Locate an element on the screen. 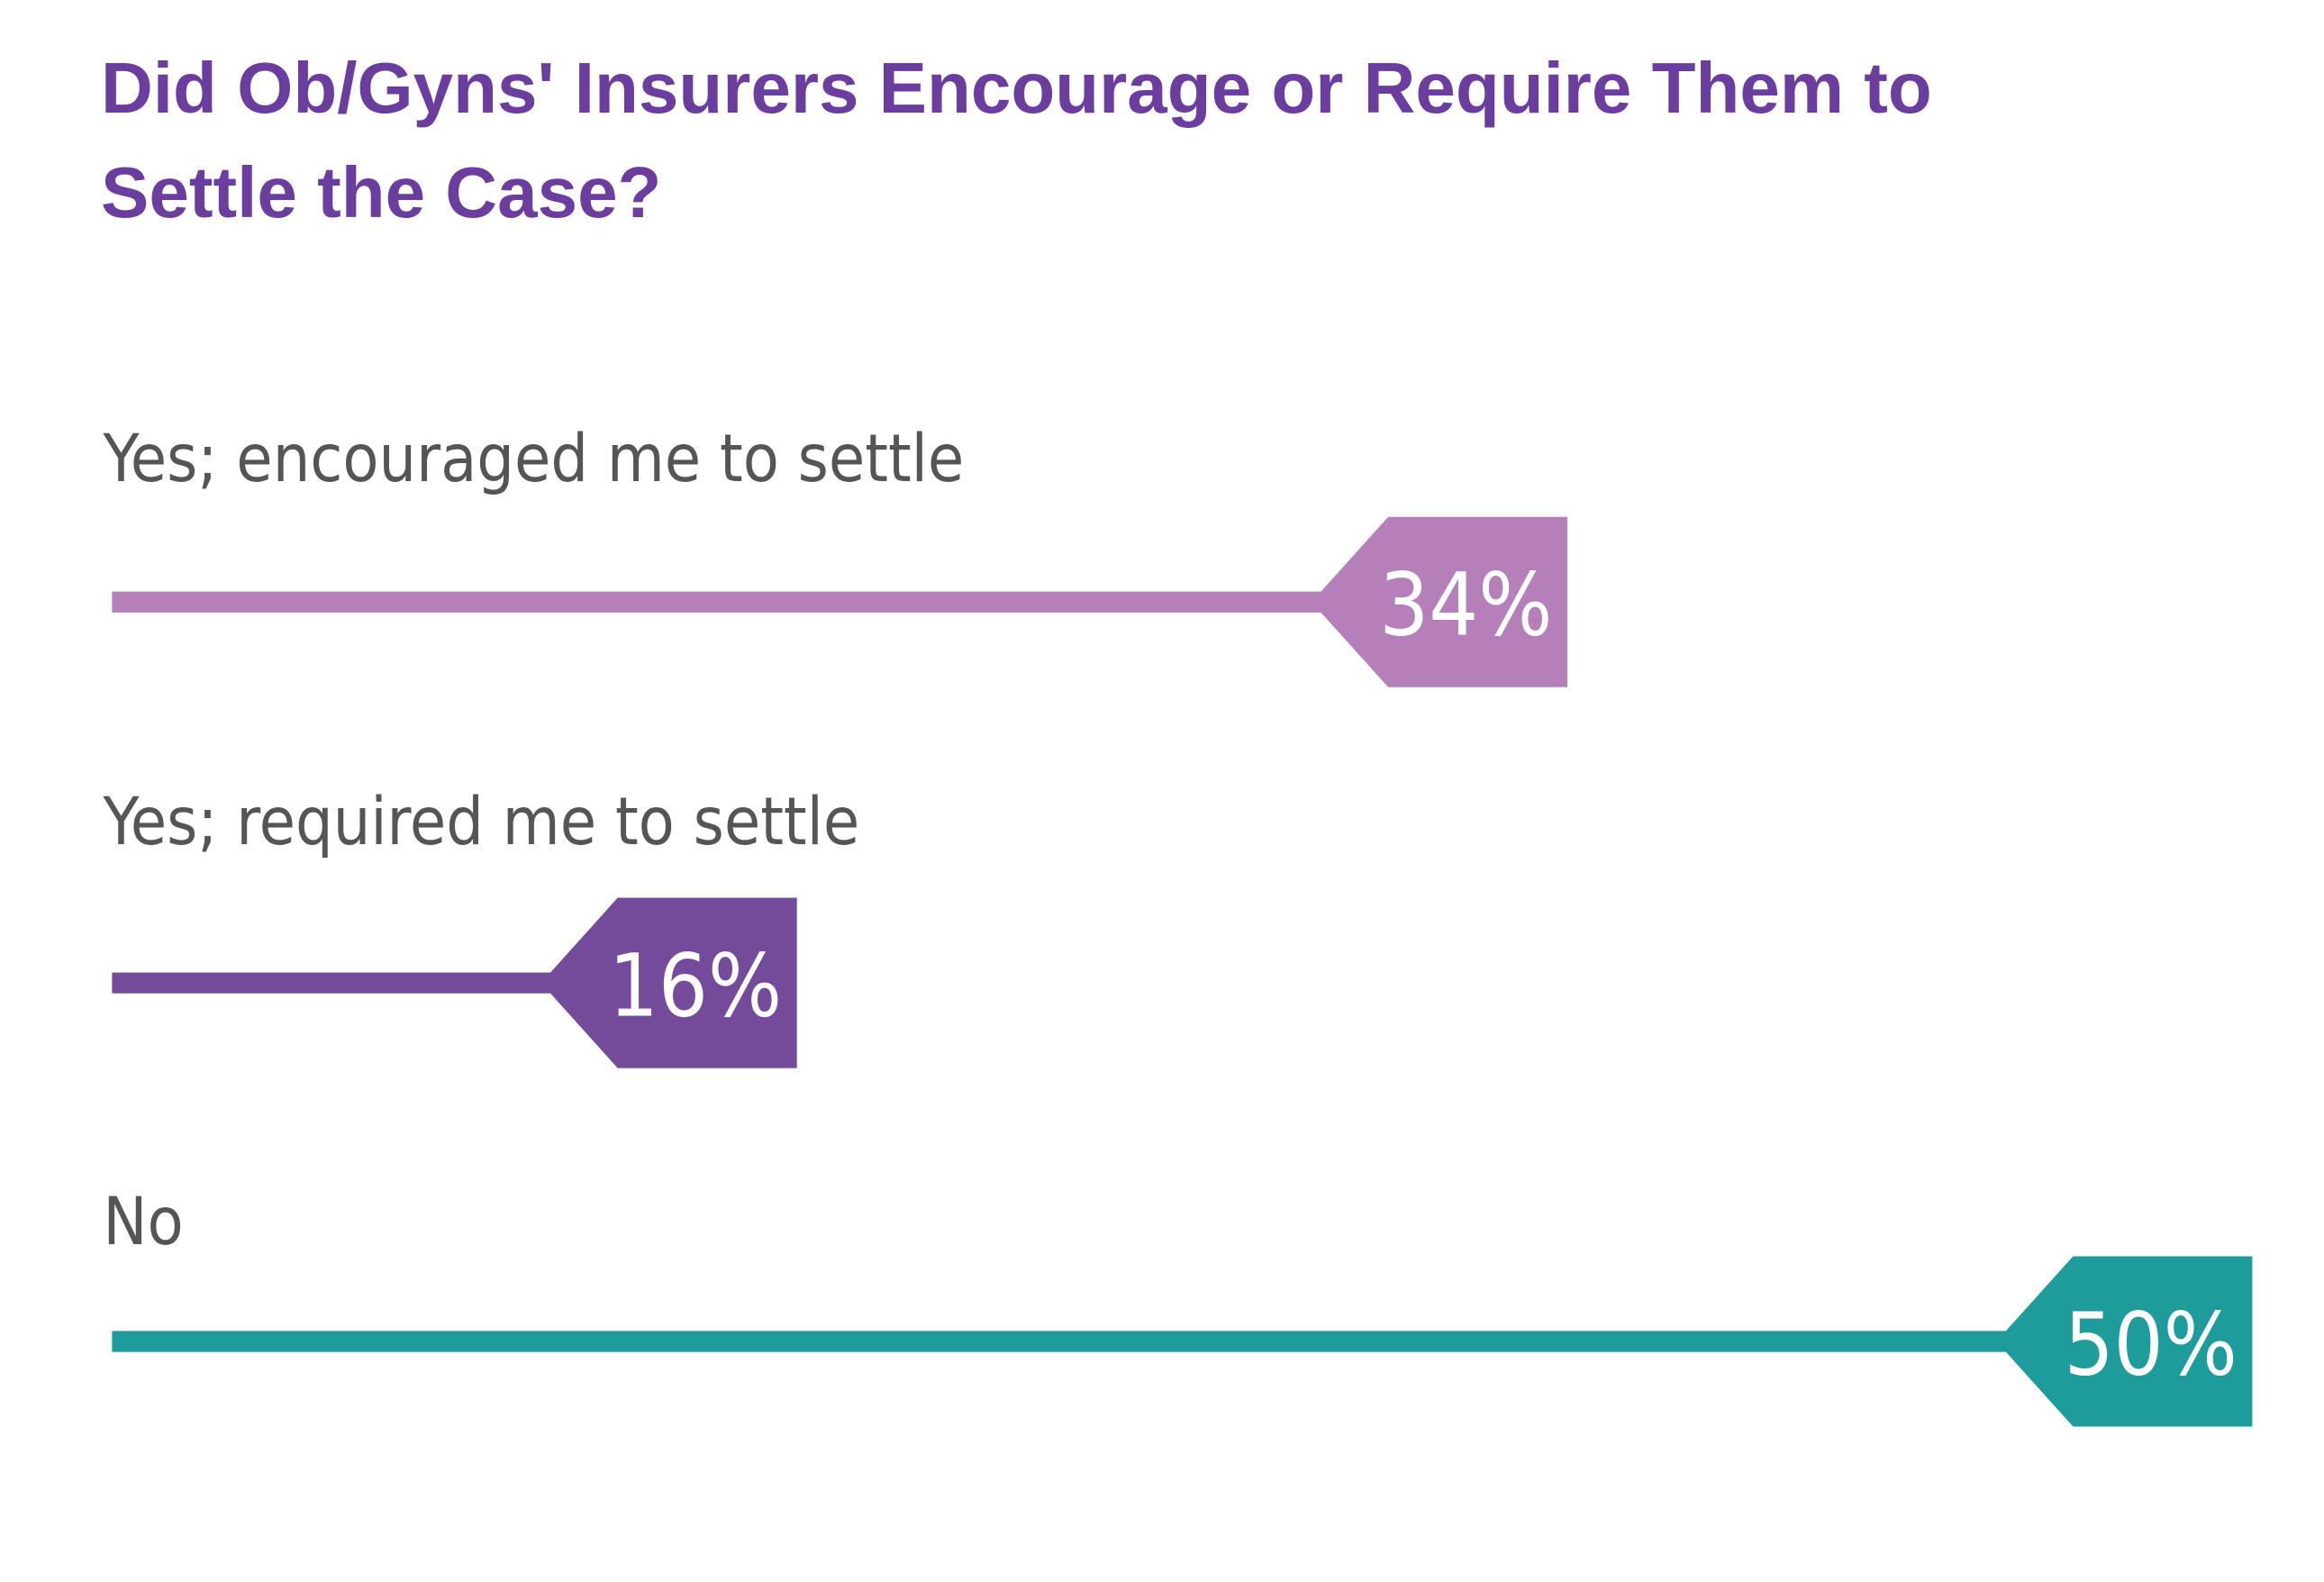 This screenshot has height=1582, width=2324. value-label: 34% is located at coordinates (1465, 605).